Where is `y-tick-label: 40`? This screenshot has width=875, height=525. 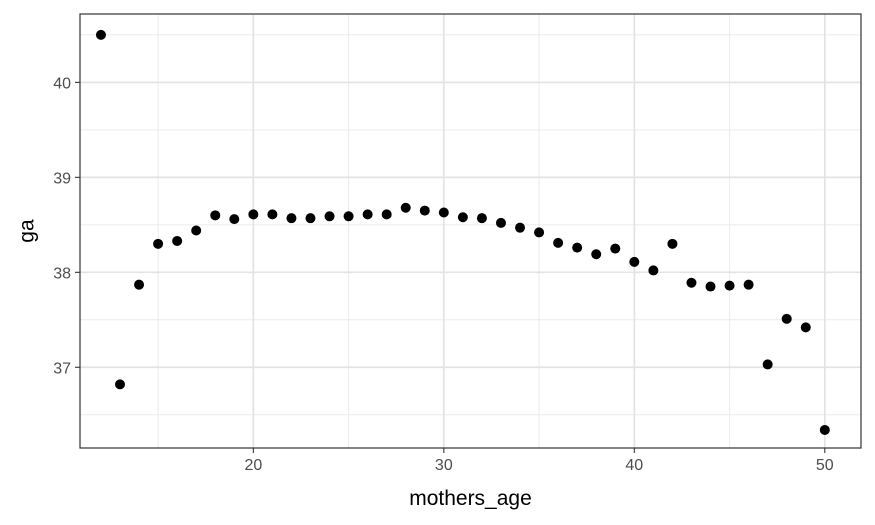 y-tick-label: 40 is located at coordinates (62, 83).